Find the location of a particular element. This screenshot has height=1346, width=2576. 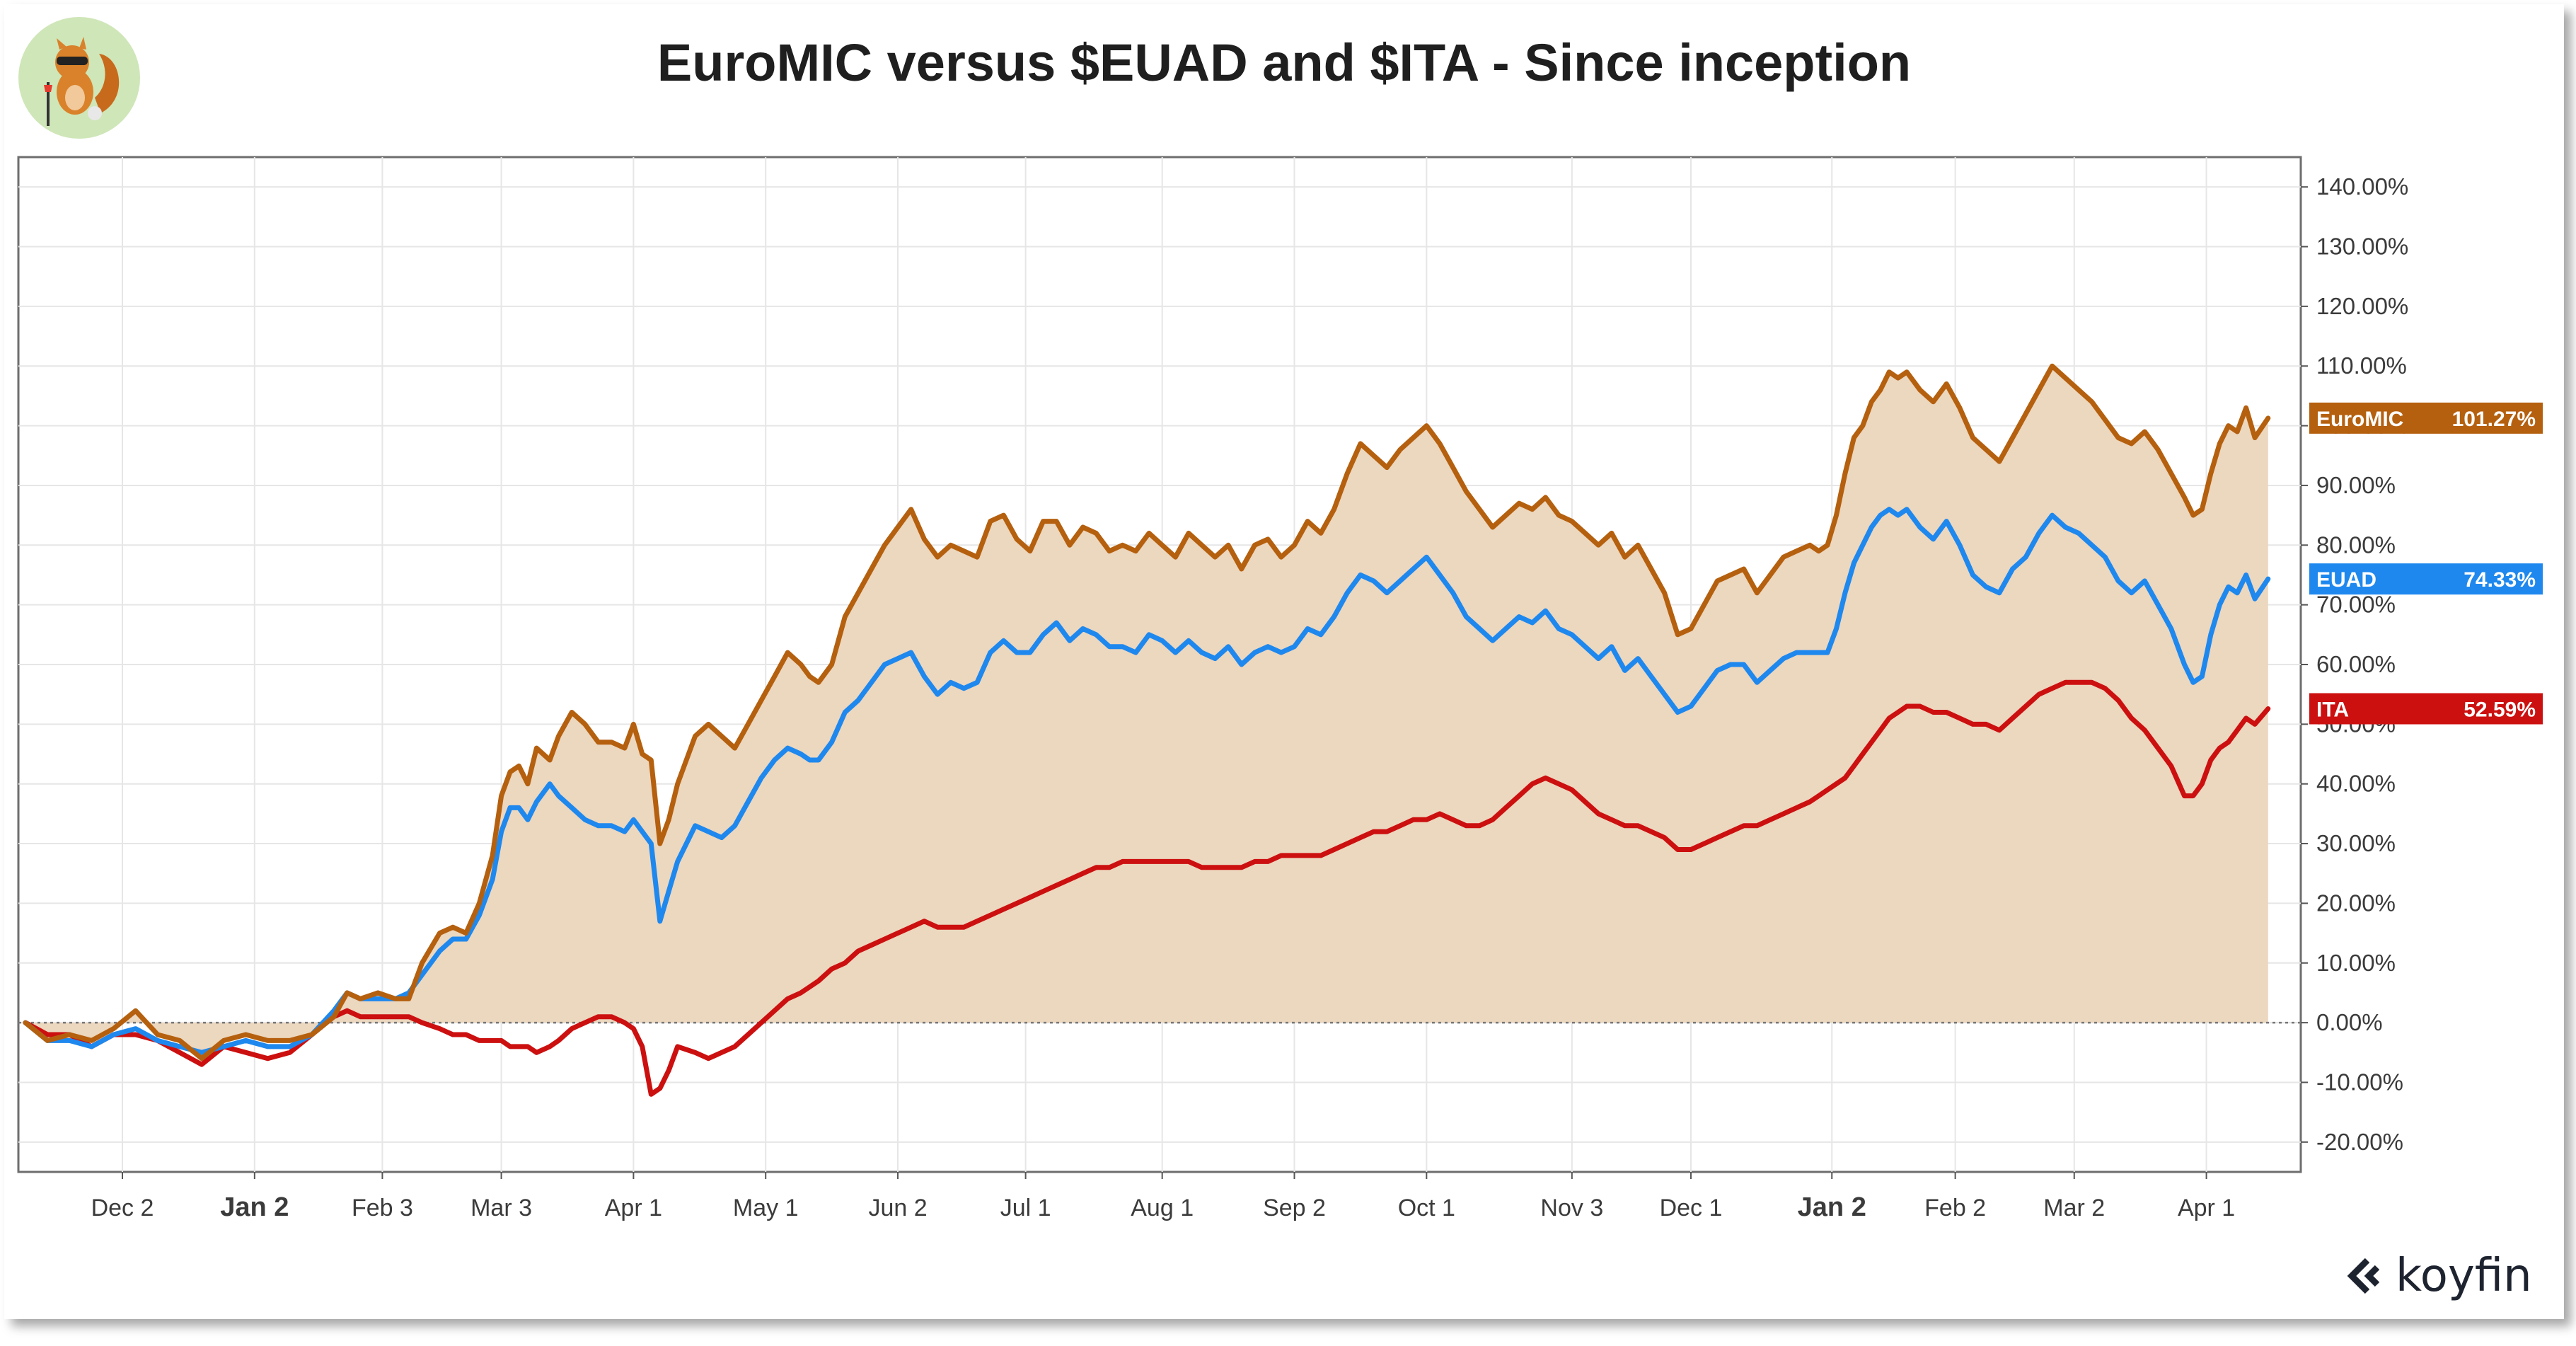

last-value-name-euromic: EuroMIC is located at coordinates (2359, 419).